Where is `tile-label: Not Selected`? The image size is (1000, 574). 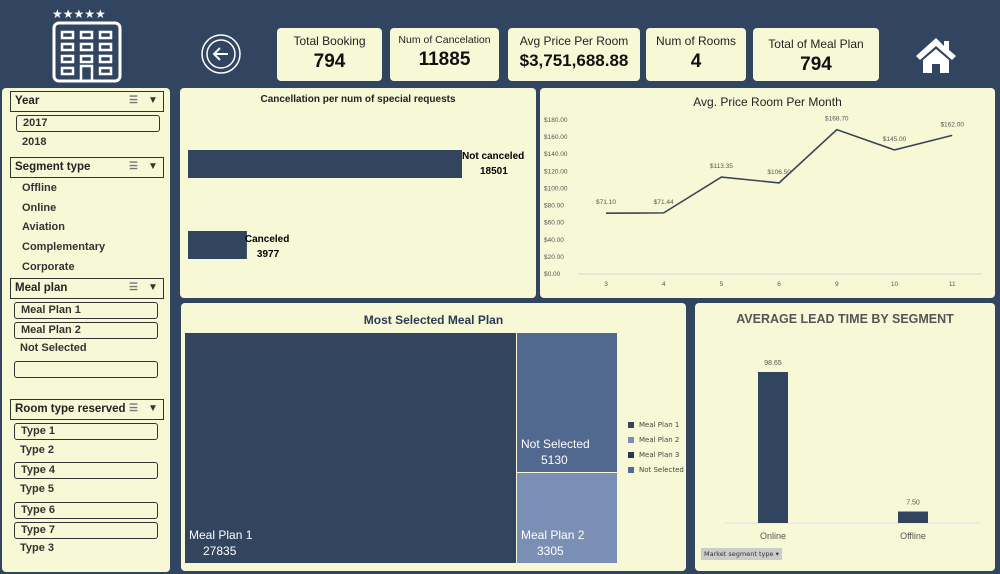 tile-label: Not Selected is located at coordinates (555, 444).